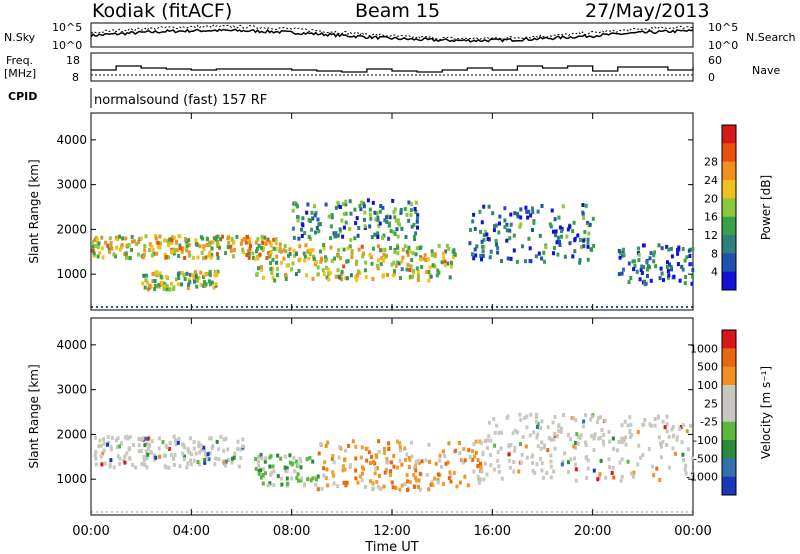 The height and width of the screenshot is (554, 800). I want to click on power-y-tick-label: 1000, so click(71, 274).